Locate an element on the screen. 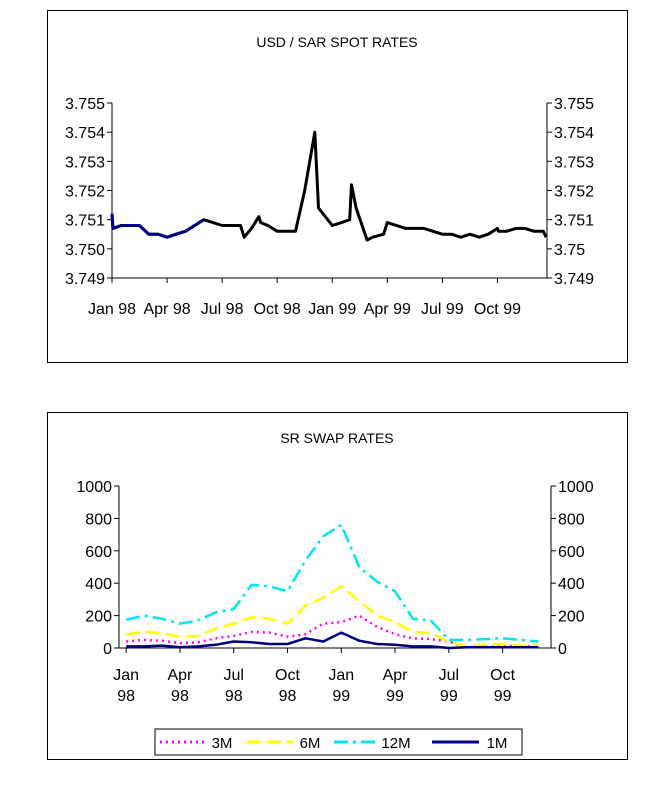  spot-y-tick-label-left: 3.754 is located at coordinates (85, 133).